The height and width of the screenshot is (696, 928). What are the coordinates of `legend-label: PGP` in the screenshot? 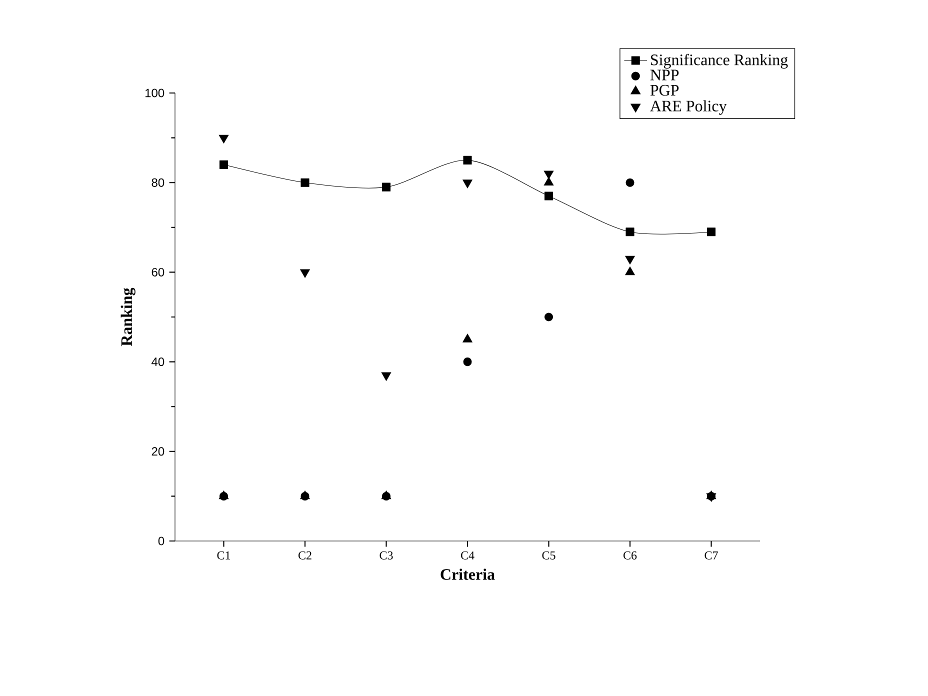 It's located at (664, 90).